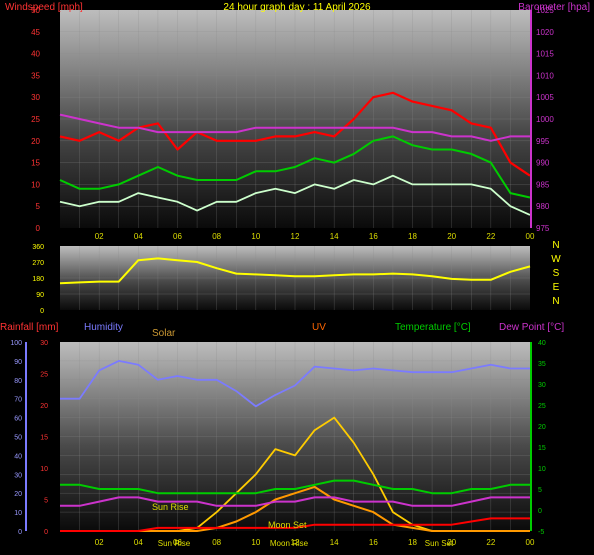 This screenshot has height=555, width=594. I want to click on humidity-axis-tick: 90, so click(18, 362).